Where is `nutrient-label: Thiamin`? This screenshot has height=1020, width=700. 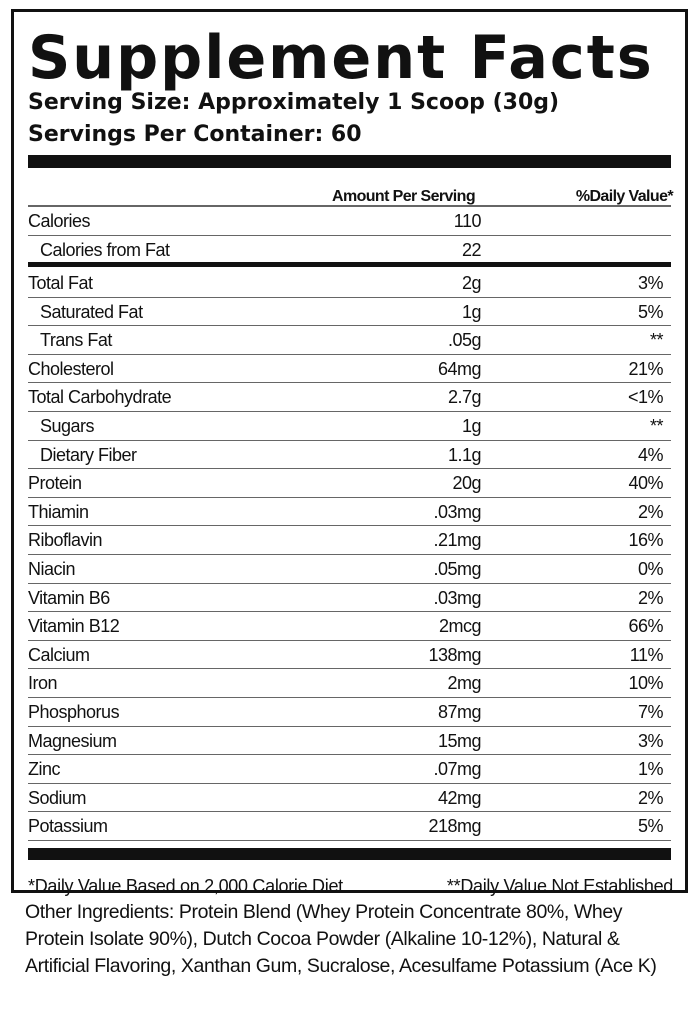
nutrient-label: Thiamin is located at coordinates (58, 511).